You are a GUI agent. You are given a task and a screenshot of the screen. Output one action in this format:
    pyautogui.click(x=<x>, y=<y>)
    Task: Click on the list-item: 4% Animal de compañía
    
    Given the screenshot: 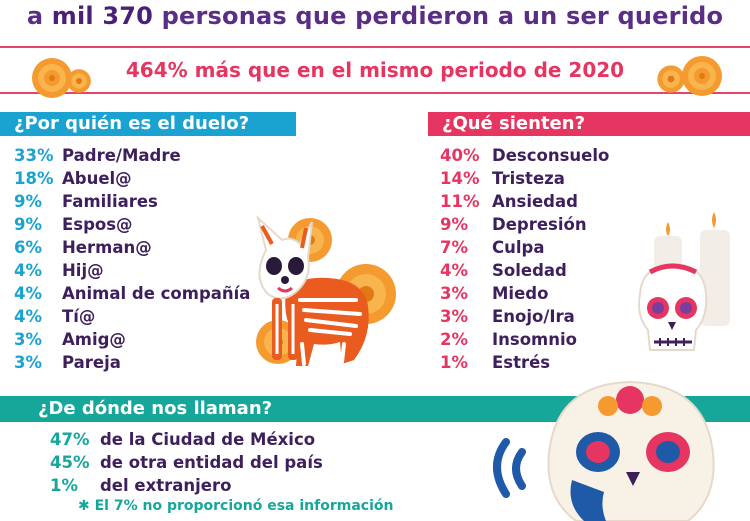 What is the action you would take?
    pyautogui.click(x=132, y=293)
    